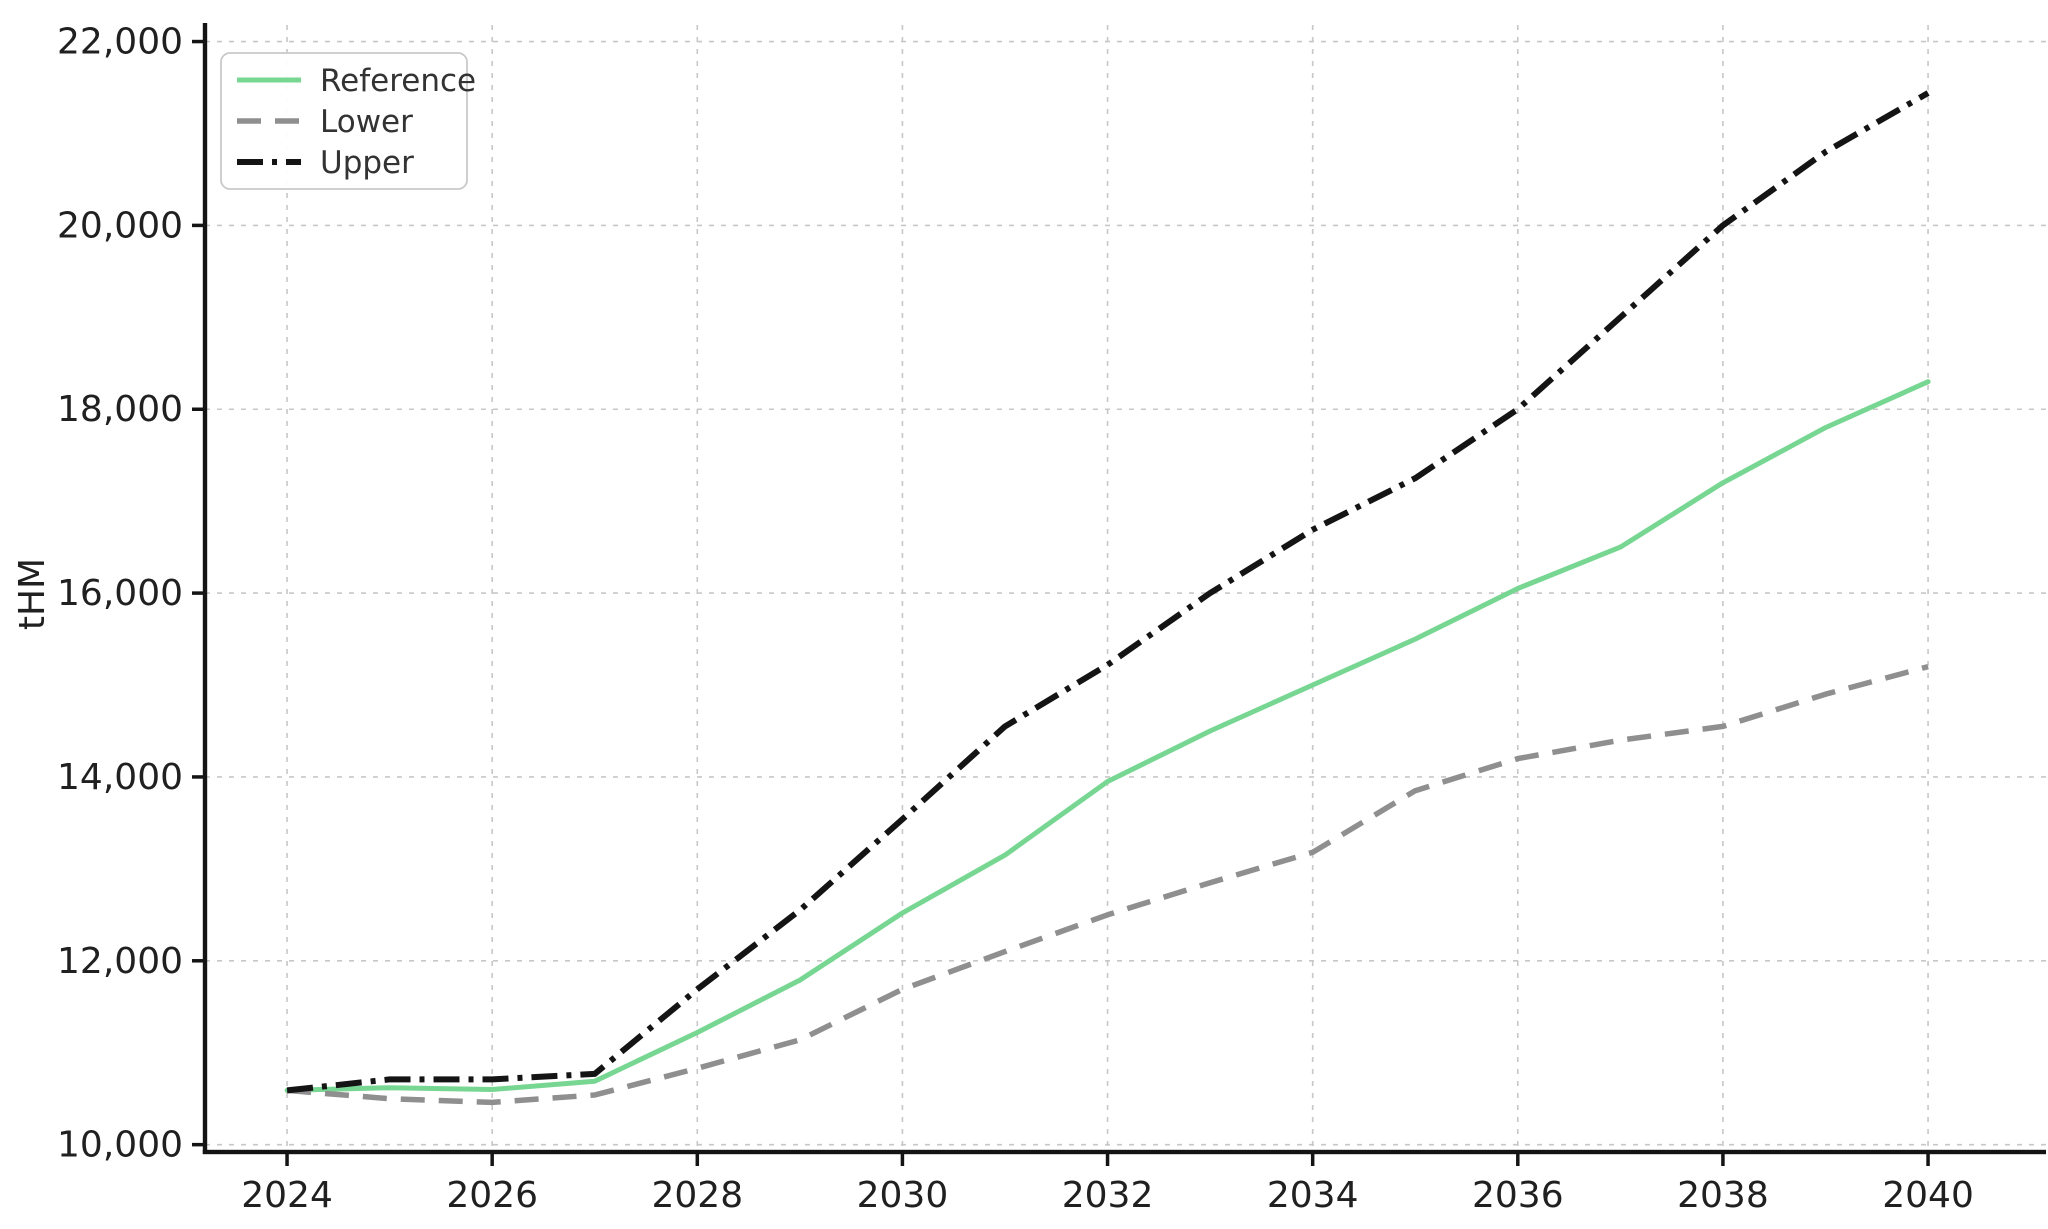 This screenshot has width=2048, height=1229. I want to click on x-tick-label: 2028, so click(697, 1195).